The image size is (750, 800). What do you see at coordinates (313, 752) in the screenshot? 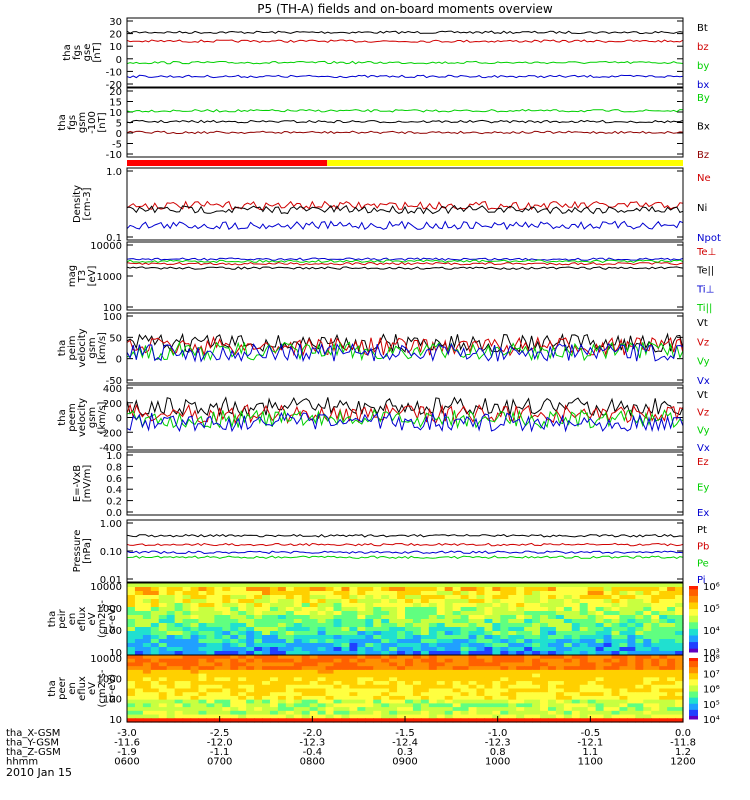
I see `x-tick-label: -0.4` at bounding box center [313, 752].